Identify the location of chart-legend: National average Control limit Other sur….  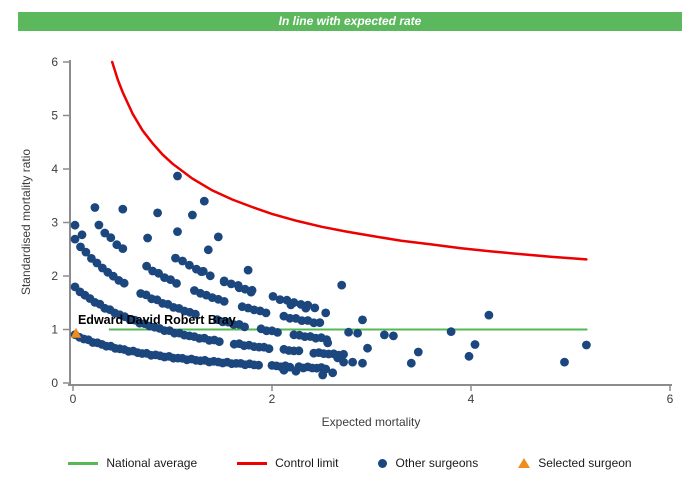
(350, 463).